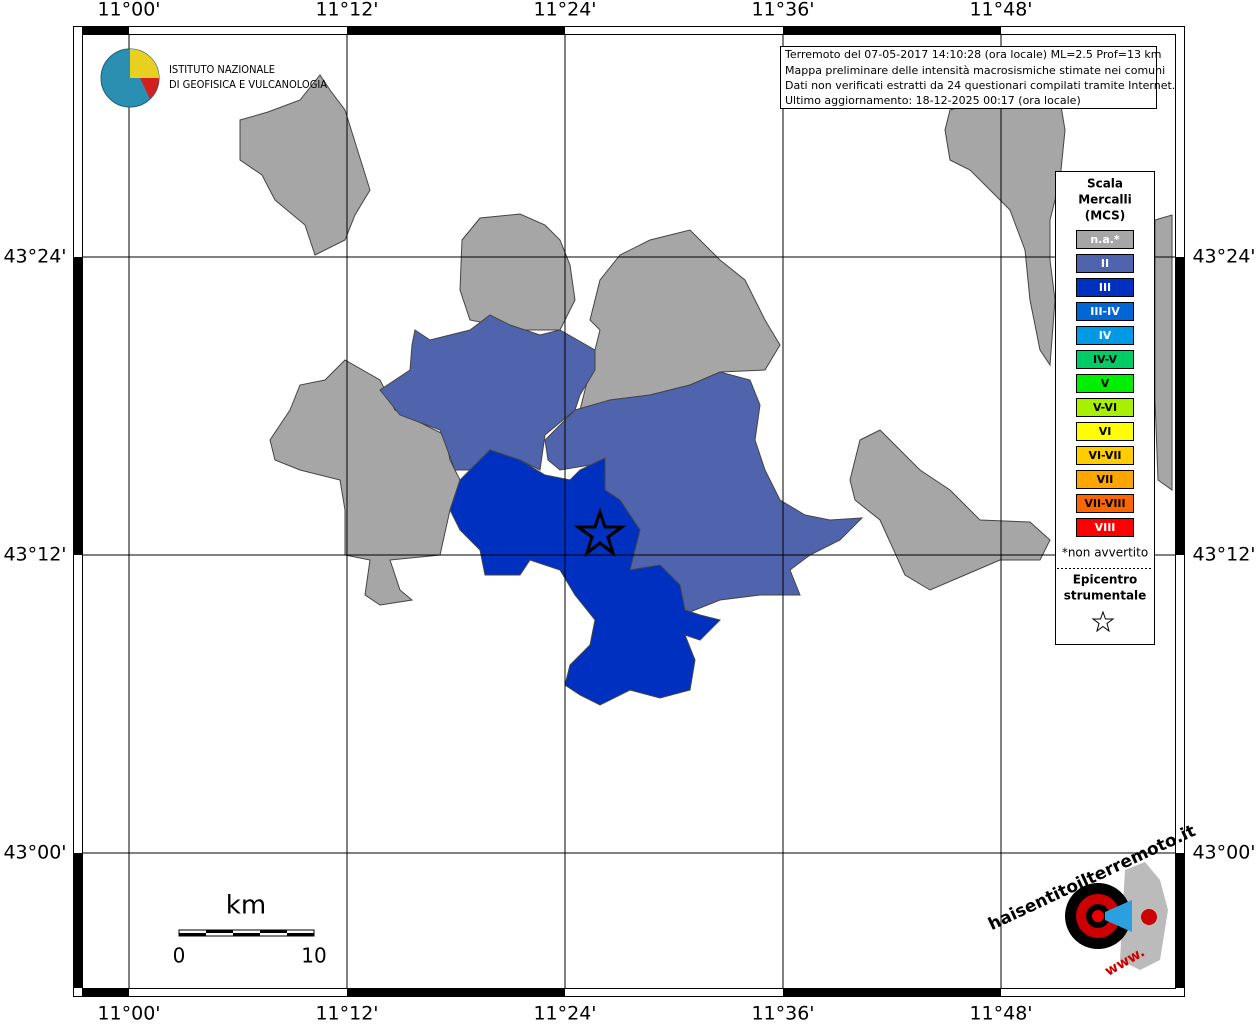  Describe the element at coordinates (246, 906) in the screenshot. I see `scale-unit: km` at that location.